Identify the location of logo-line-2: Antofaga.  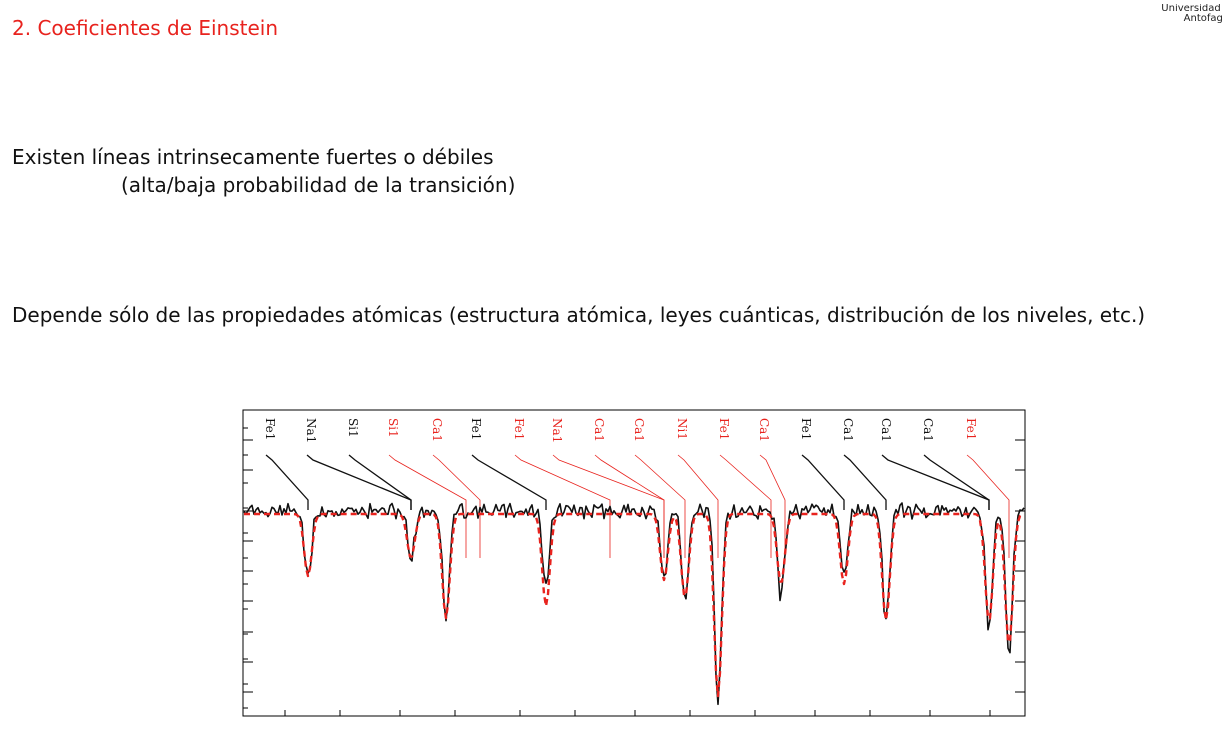
(1203, 18).